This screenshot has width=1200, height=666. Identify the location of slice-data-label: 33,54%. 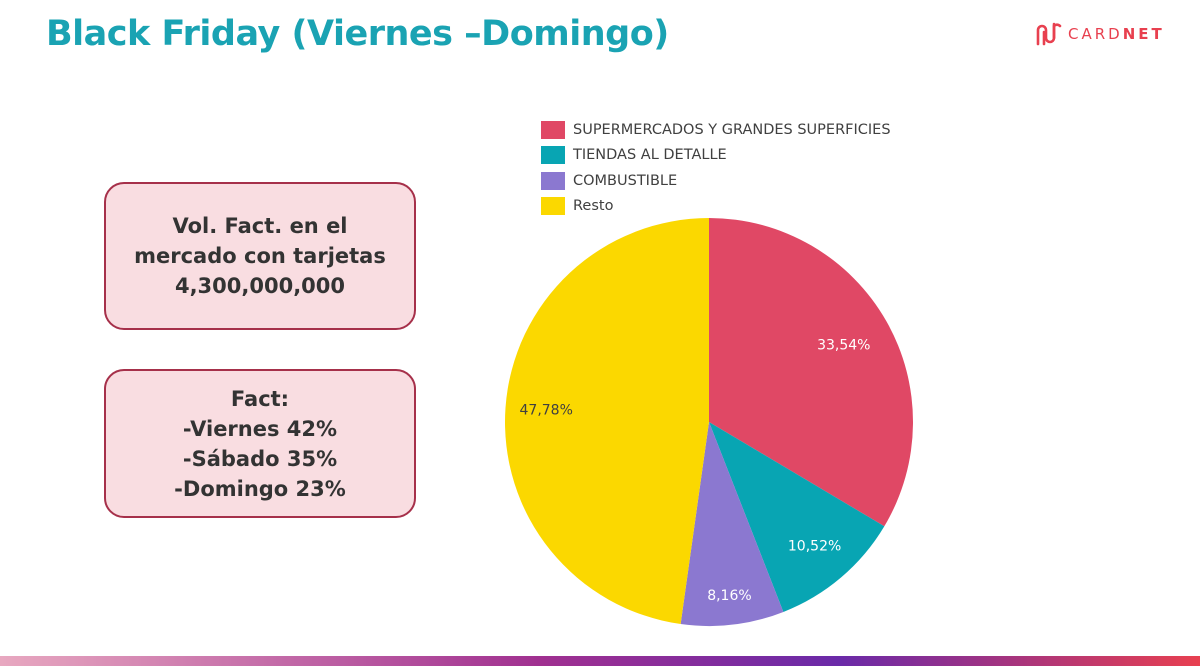
(843, 345).